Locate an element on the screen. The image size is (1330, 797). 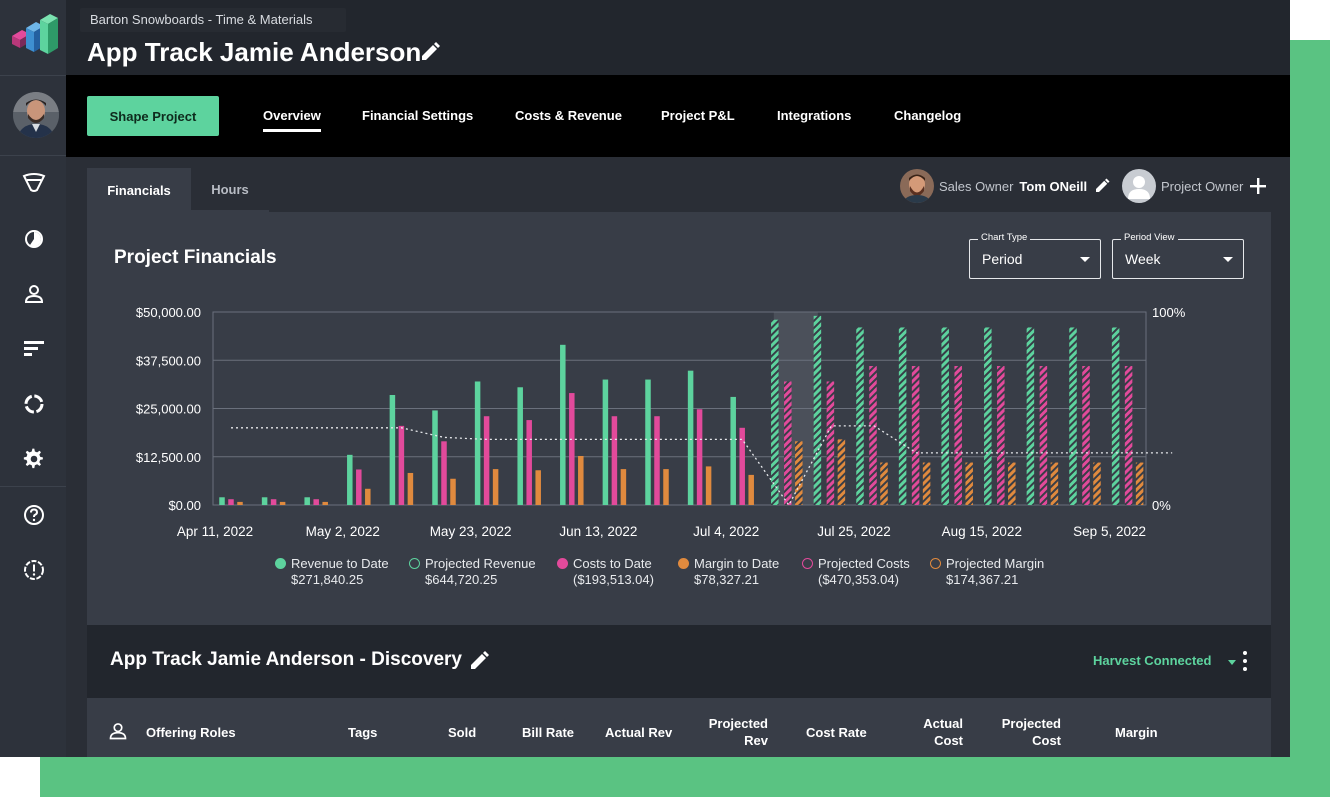
column-header-actual-cost: Actual Cost is located at coordinates (943, 732).